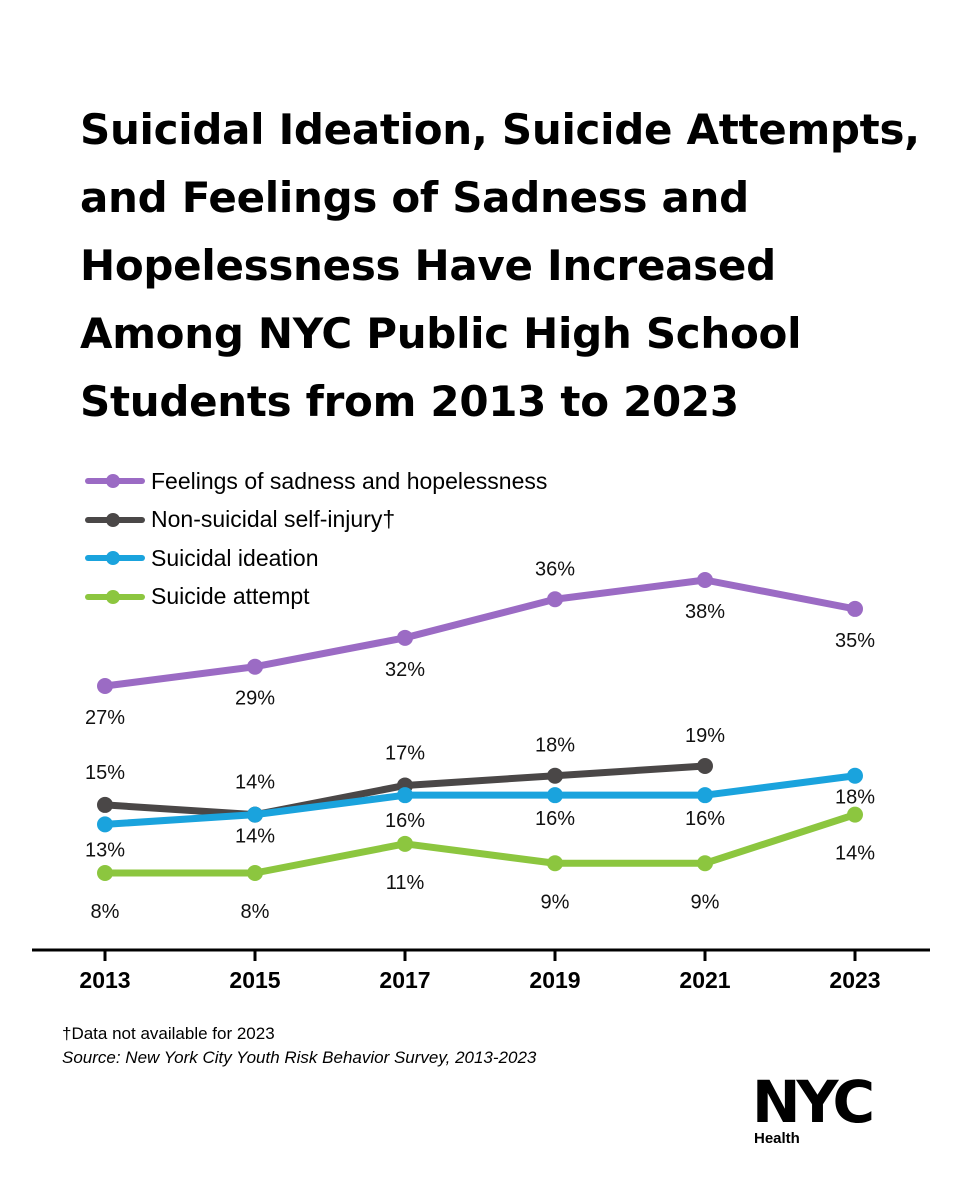 This screenshot has height=1200, width=960. I want to click on data-label-sadness: 27%, so click(105, 718).